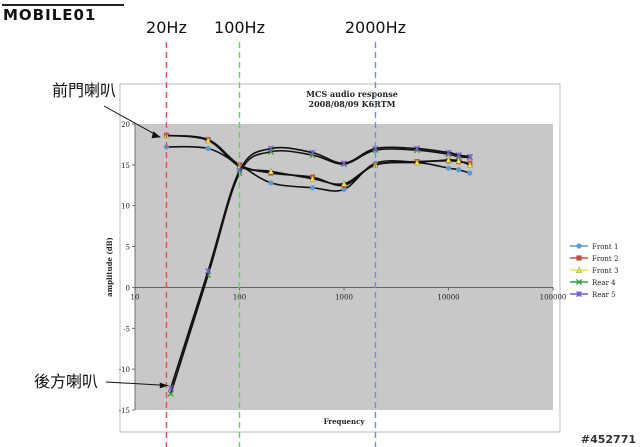  I want to click on legend-item: Front 3, so click(594, 270).